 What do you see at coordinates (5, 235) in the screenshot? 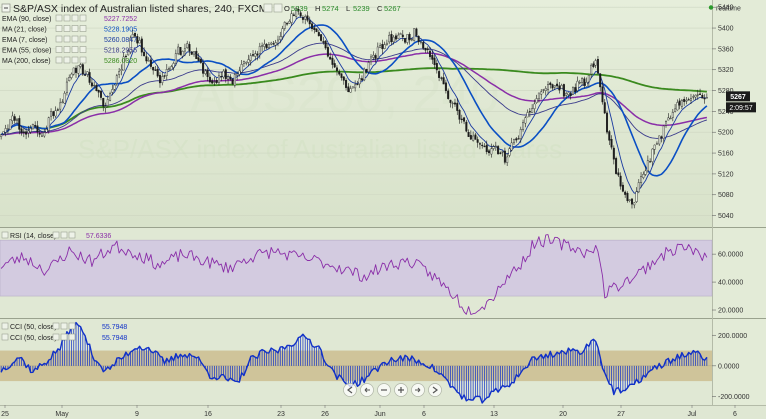
I see `rsi-collapse-button` at bounding box center [5, 235].